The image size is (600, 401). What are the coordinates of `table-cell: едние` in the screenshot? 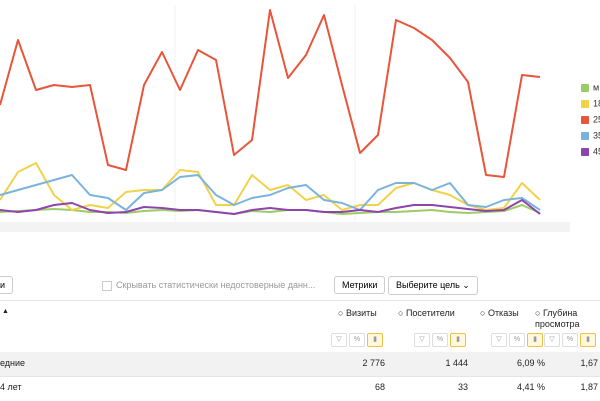 It's located at (13, 363).